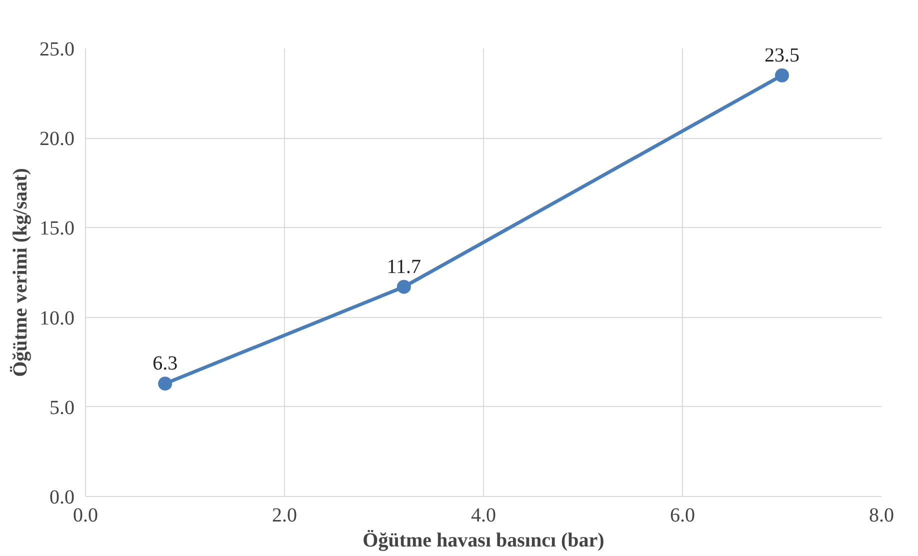 The width and height of the screenshot is (918, 556). I want to click on x-tick-label: 8.0, so click(881, 515).